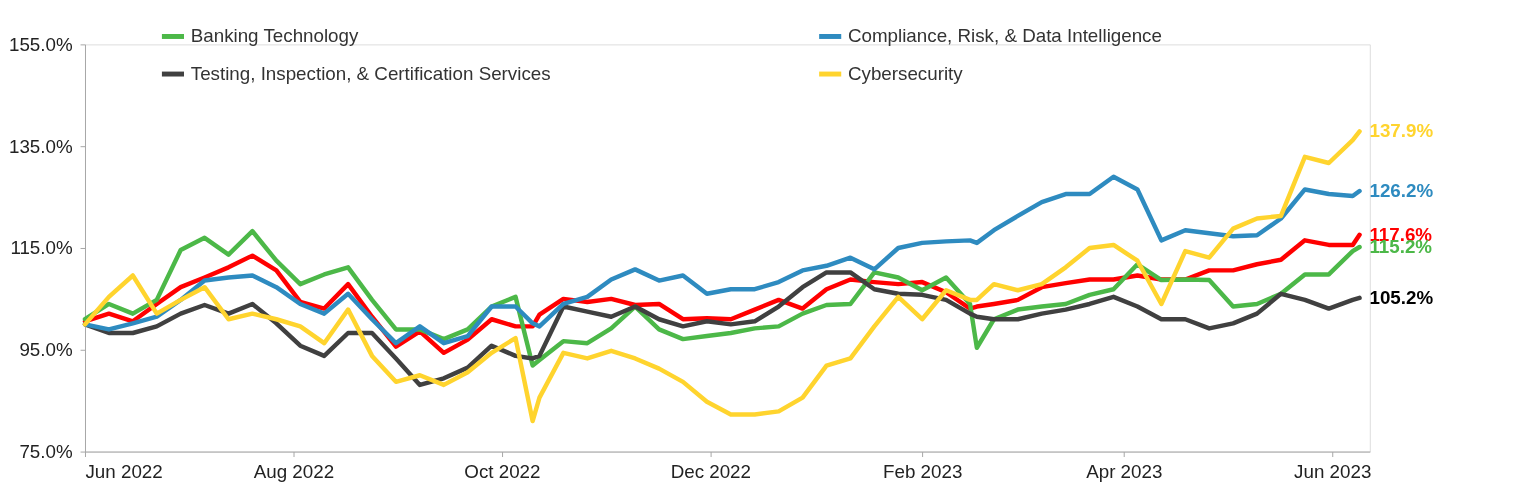 The height and width of the screenshot is (500, 1523). What do you see at coordinates (1401, 297) in the screenshot?
I see `annotation: 105.2%` at bounding box center [1401, 297].